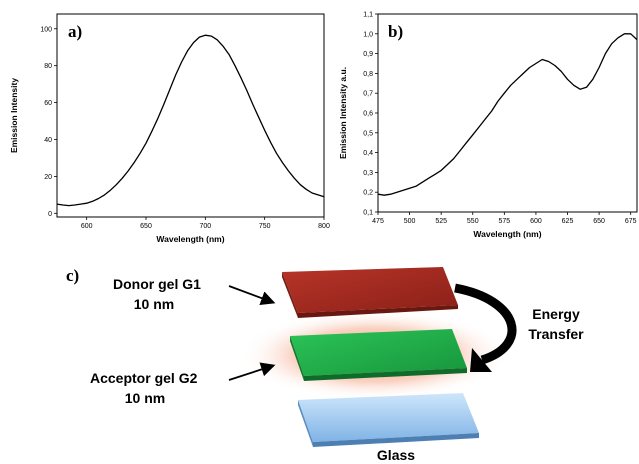 The width and height of the screenshot is (639, 464). What do you see at coordinates (368, 54) in the screenshot?
I see `y-tick-label: 0,9` at bounding box center [368, 54].